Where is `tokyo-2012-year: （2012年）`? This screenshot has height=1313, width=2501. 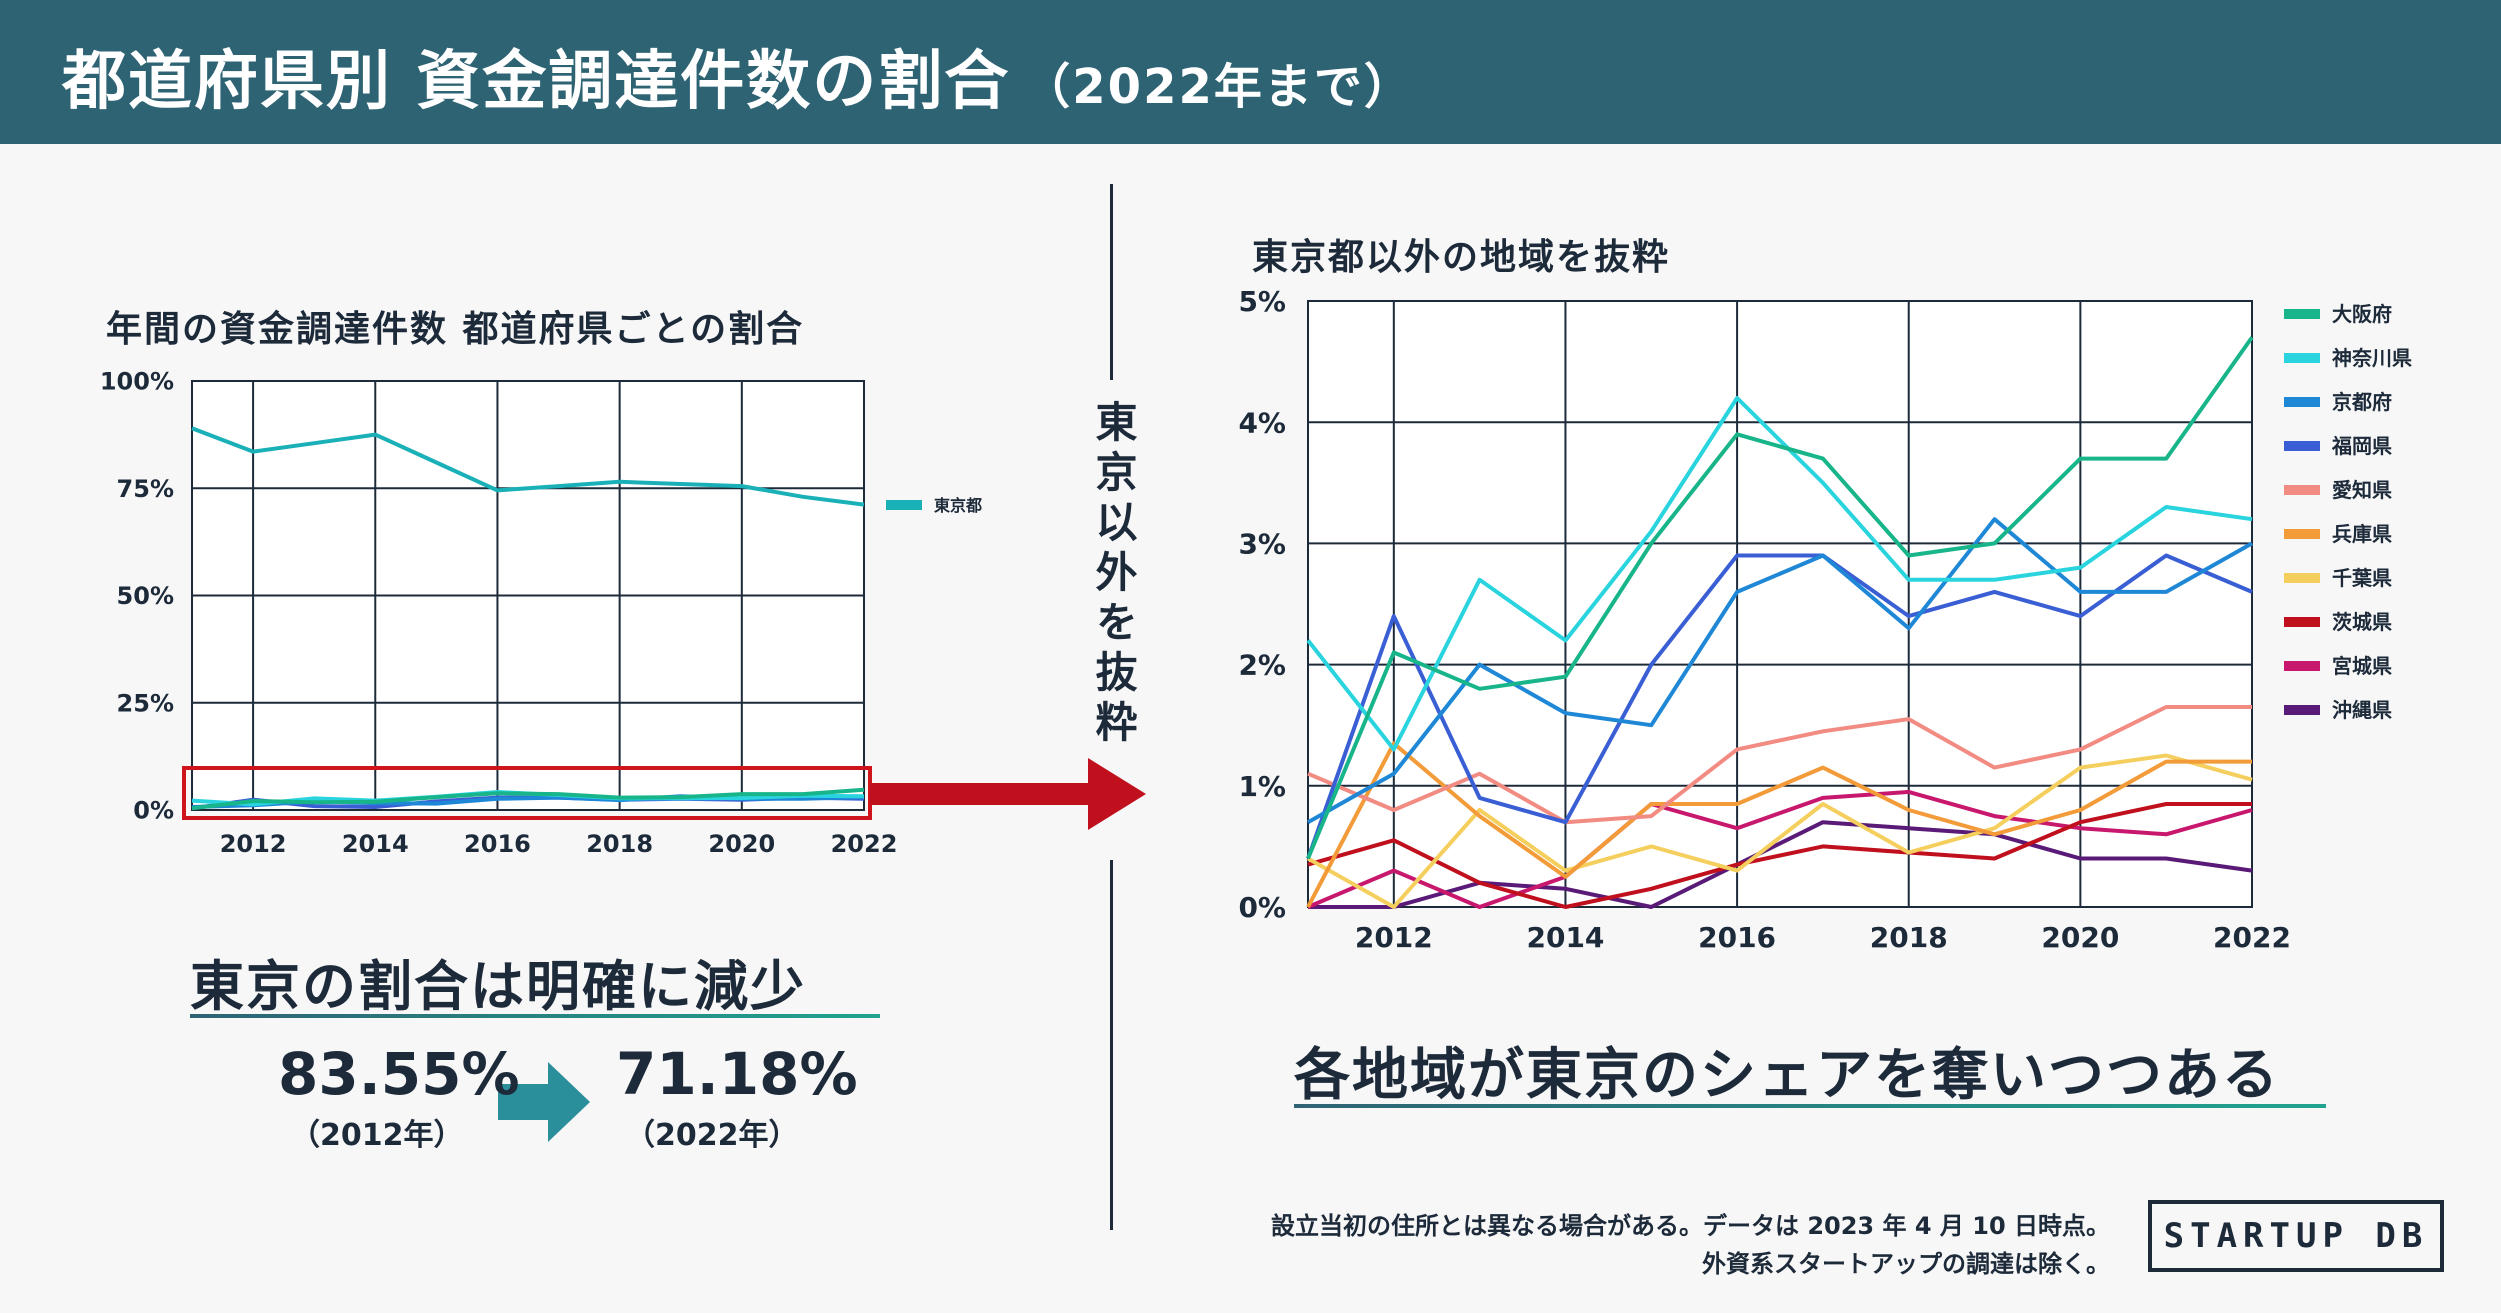 tokyo-2012-year: （2012年） is located at coordinates (377, 1135).